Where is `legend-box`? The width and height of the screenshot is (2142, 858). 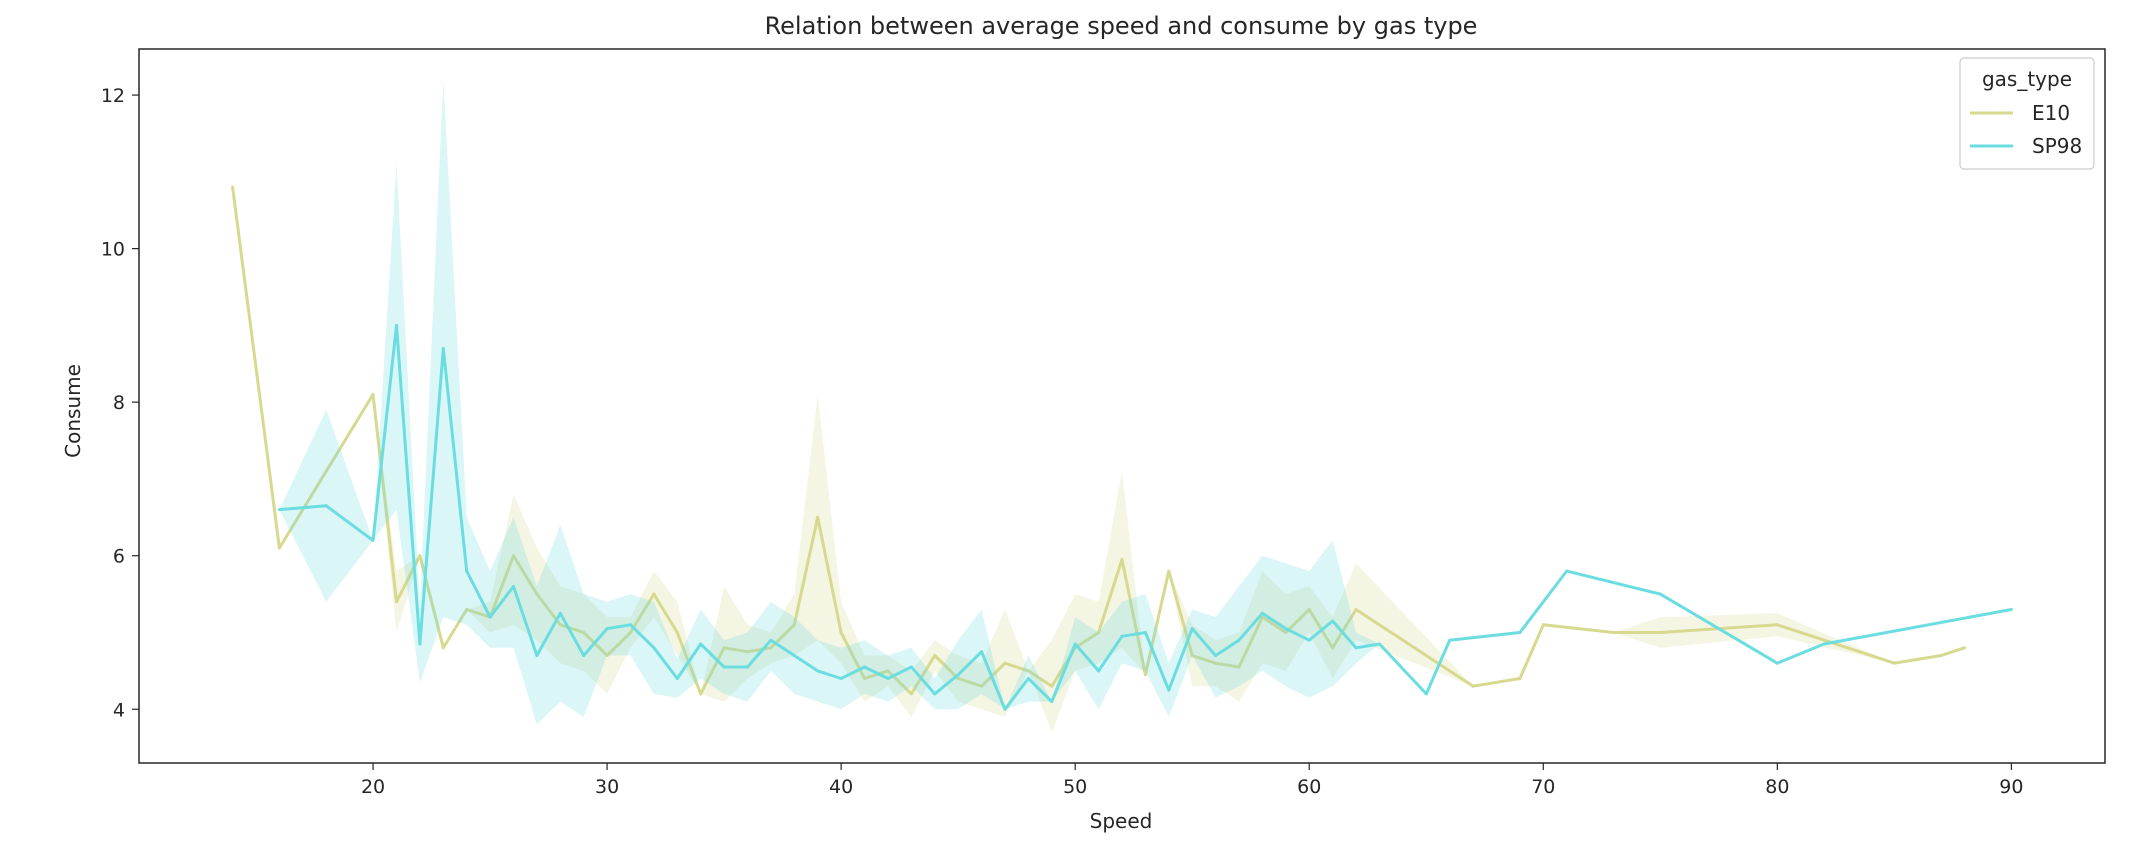 legend-box is located at coordinates (2027, 113).